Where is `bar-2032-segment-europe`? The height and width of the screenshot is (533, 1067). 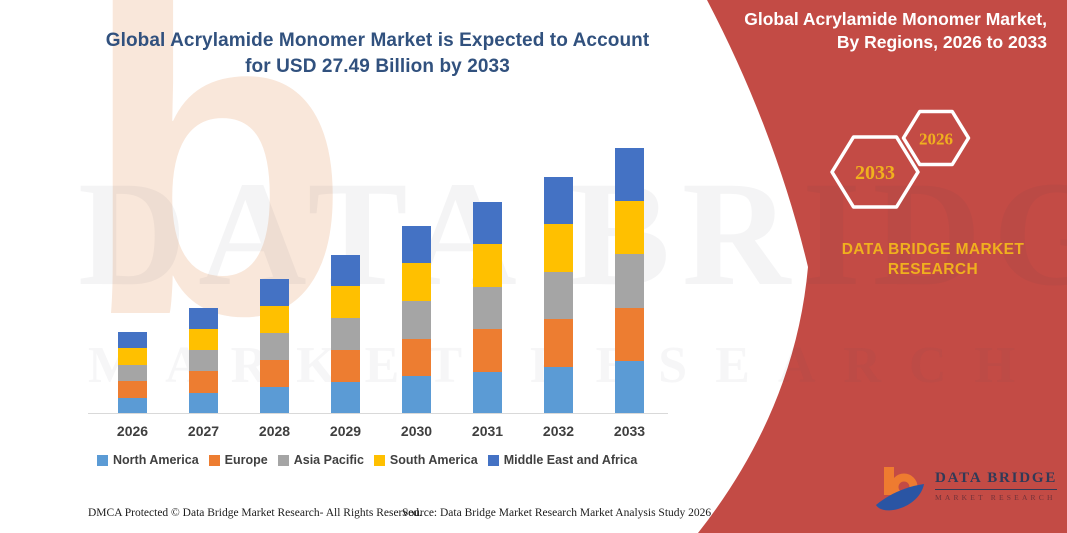
bar-2032-segment-europe is located at coordinates (558, 343).